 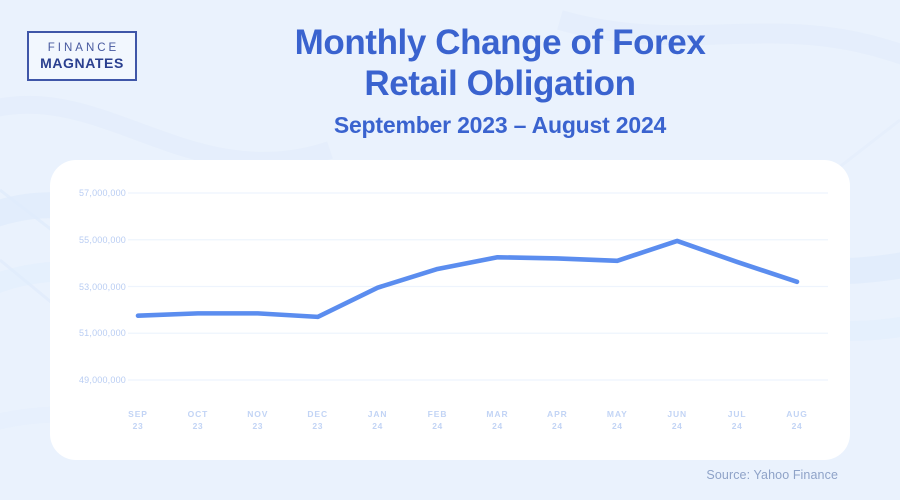 I want to click on source-note: Source: Yahoo Finance, so click(x=772, y=475).